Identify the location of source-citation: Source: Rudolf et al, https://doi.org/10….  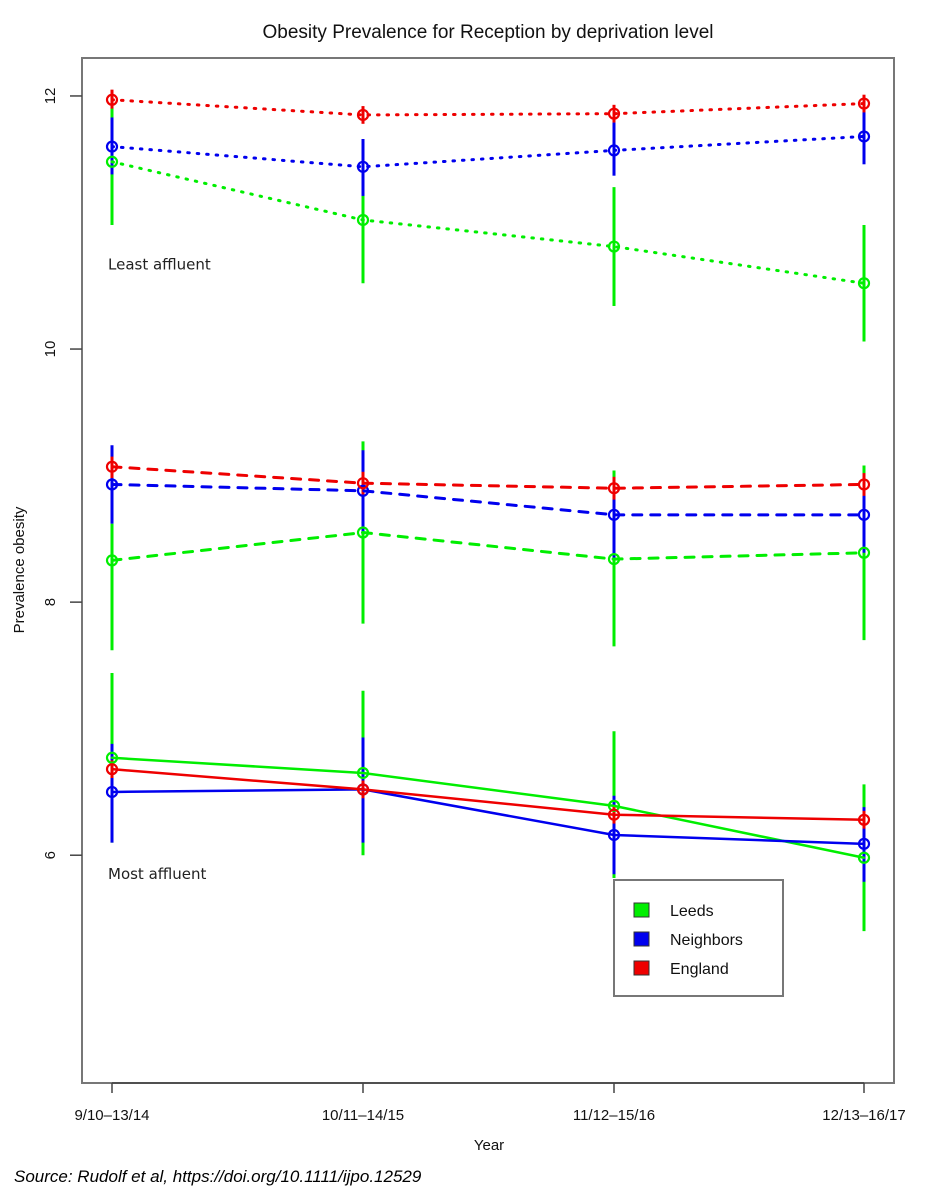
(218, 1176).